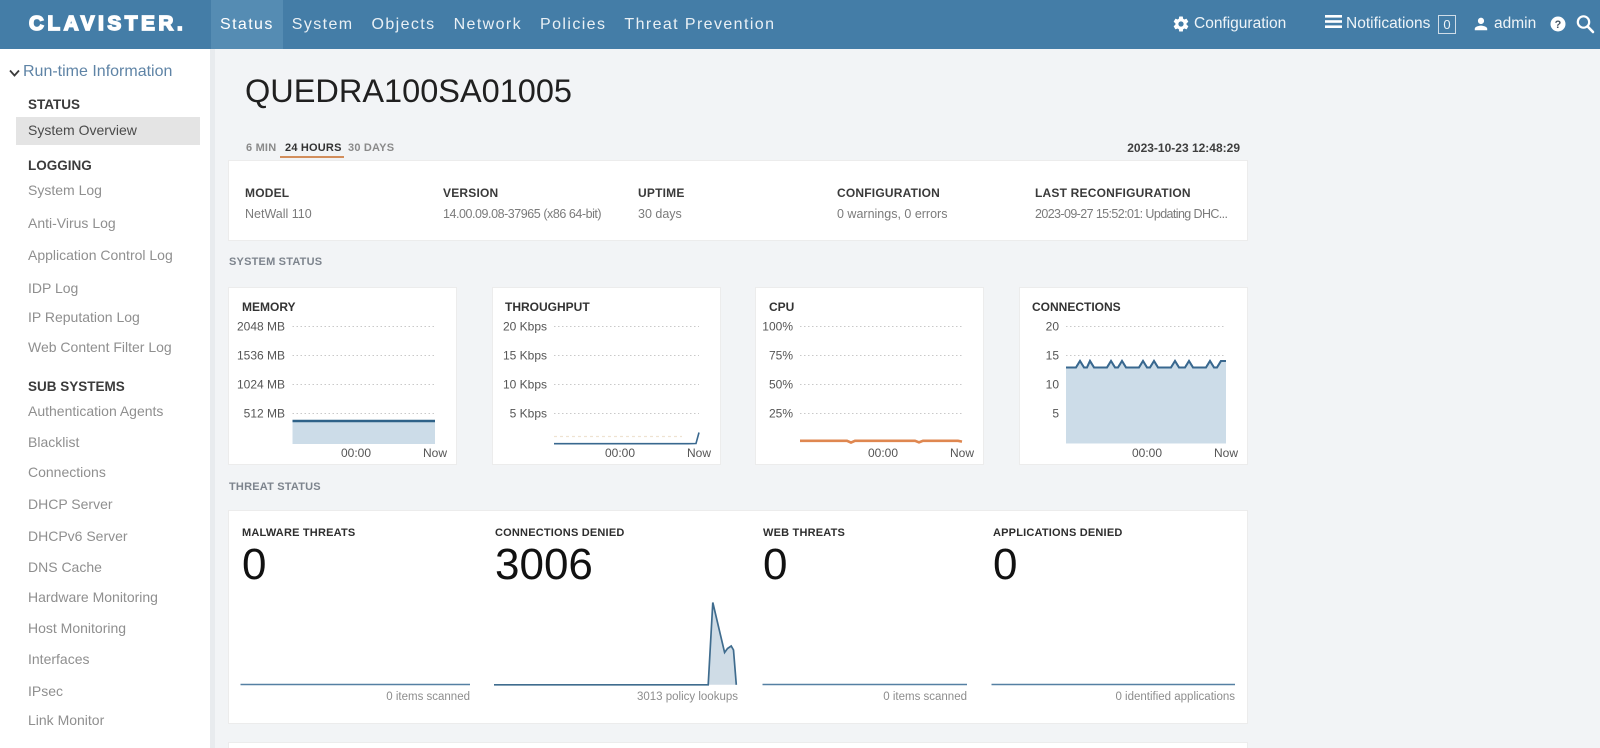  What do you see at coordinates (264, 414) in the screenshot?
I see `svg-text: 512 MB` at bounding box center [264, 414].